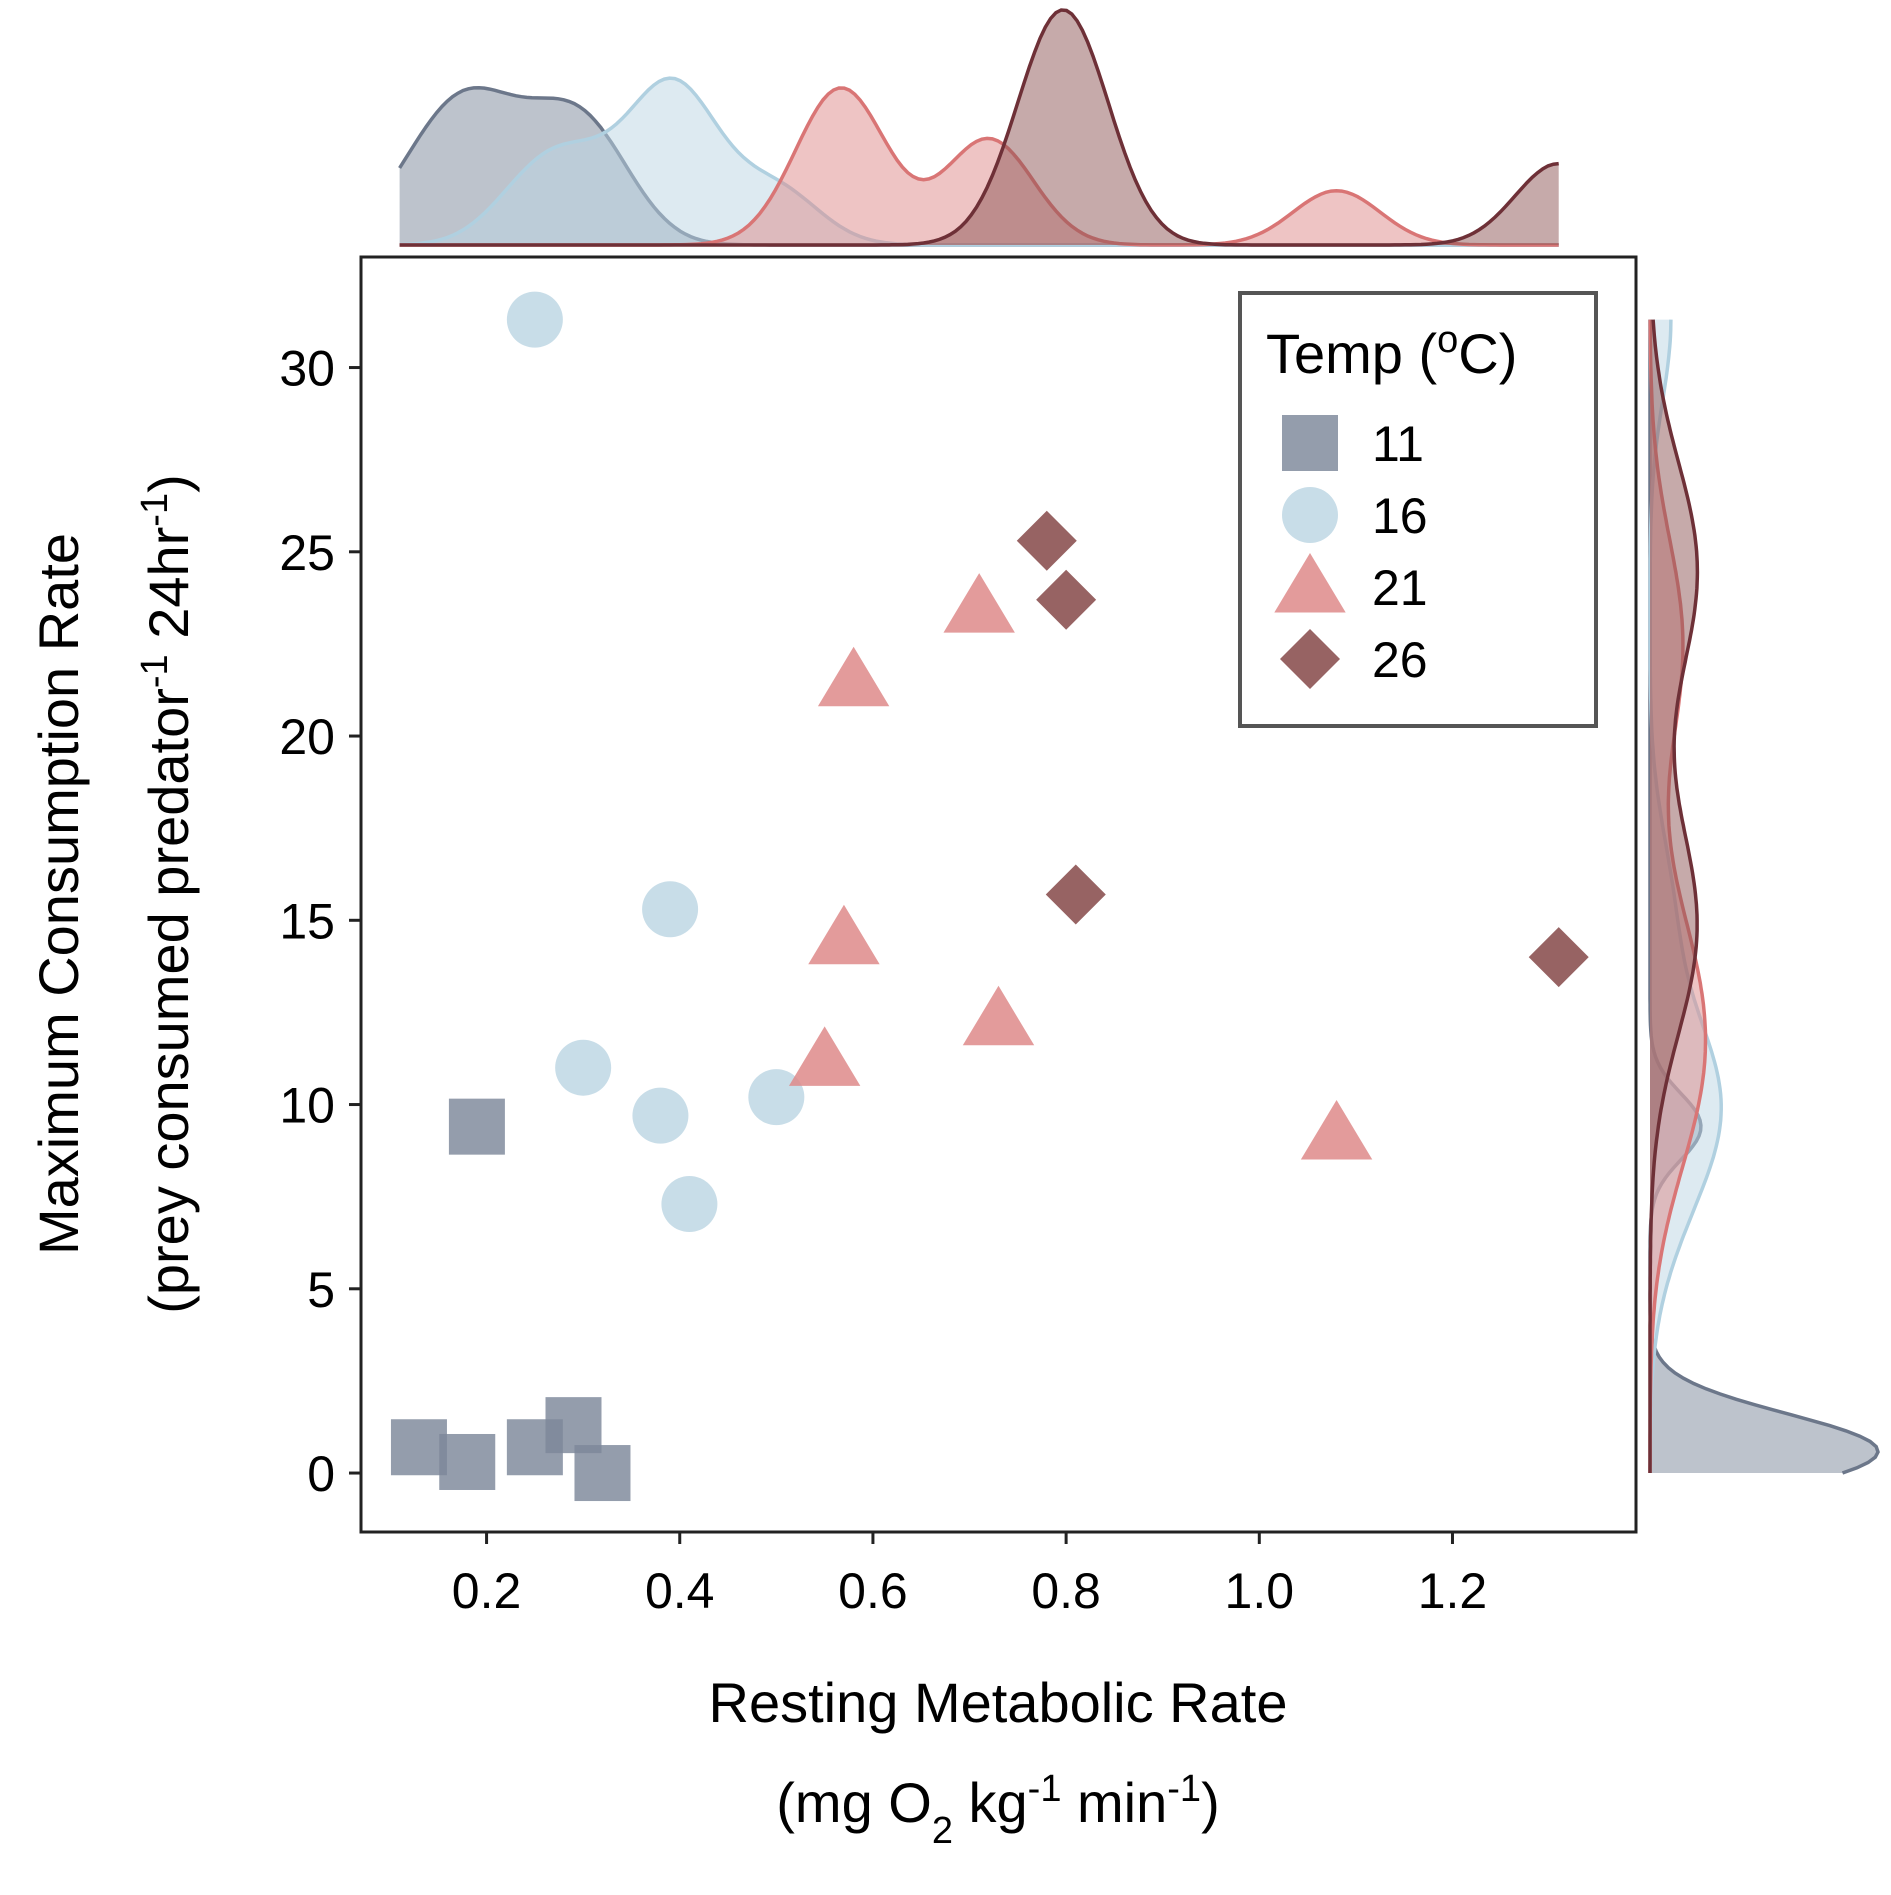 This screenshot has width=1891, height=1895. Describe the element at coordinates (307, 737) in the screenshot. I see `y-tick-label: 20` at that location.